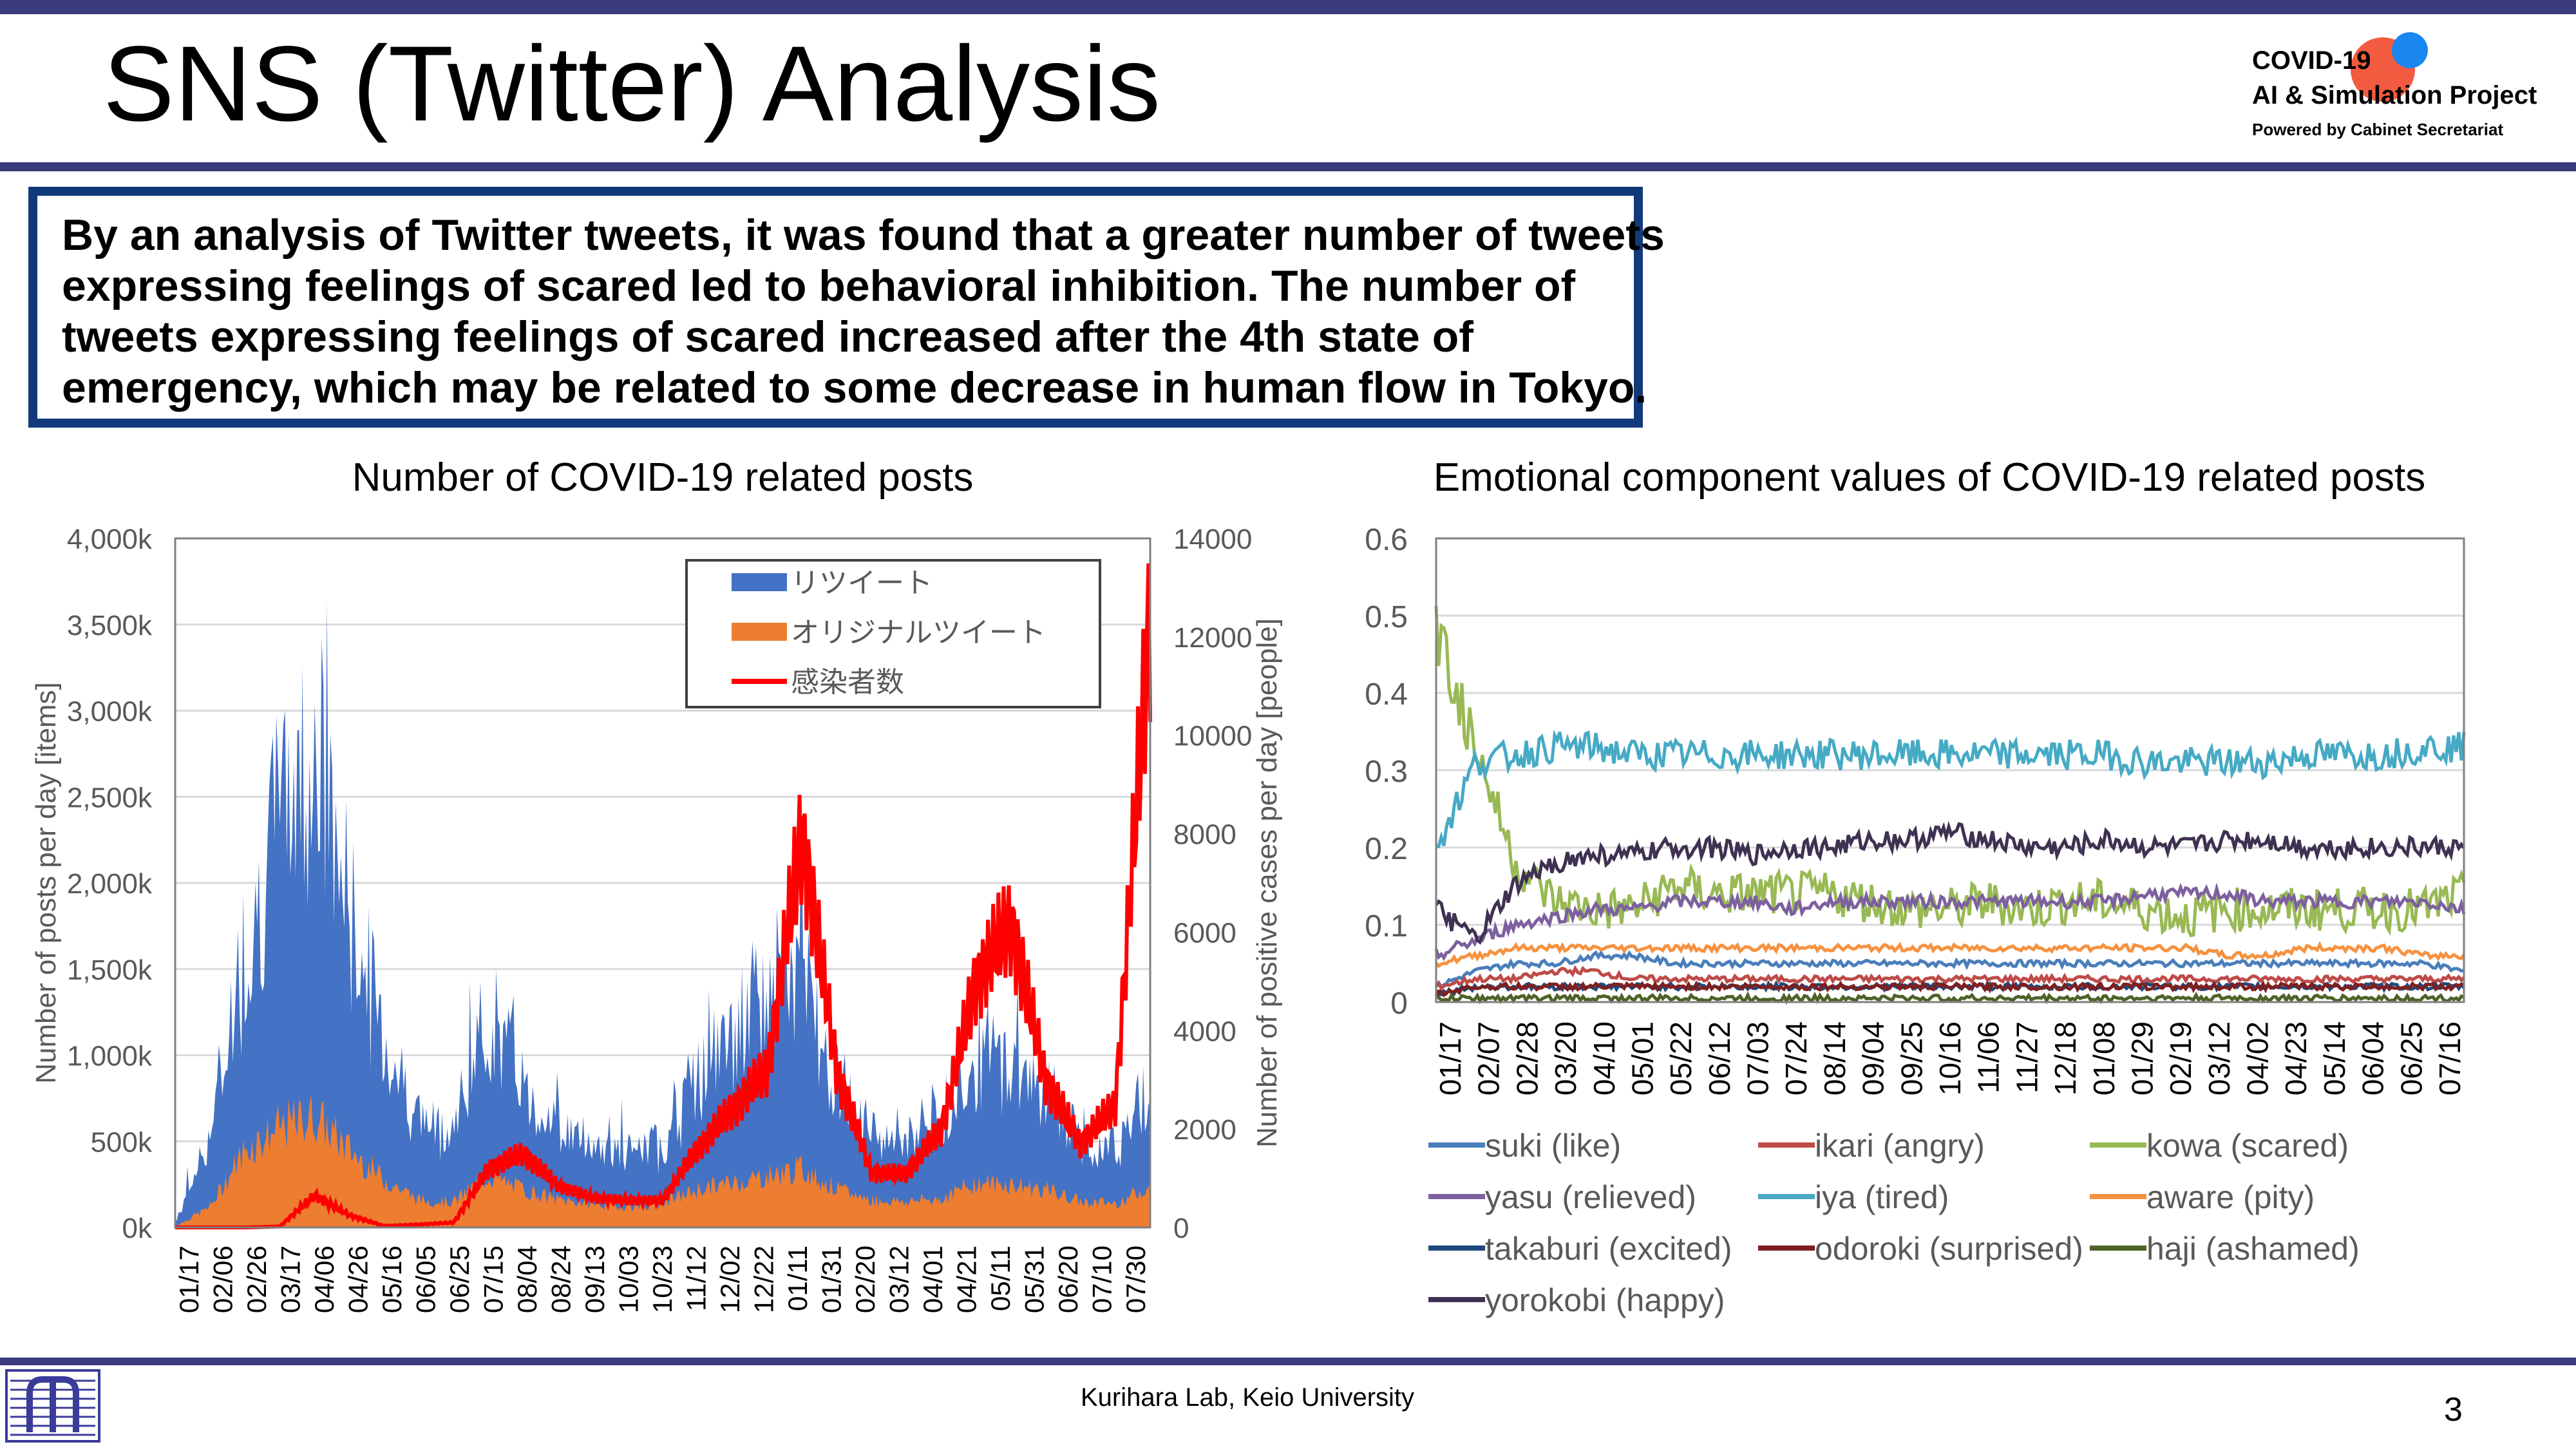 This screenshot has height=1449, width=2576. I want to click on chart2-x-tick: 03/20, so click(1566, 1058).